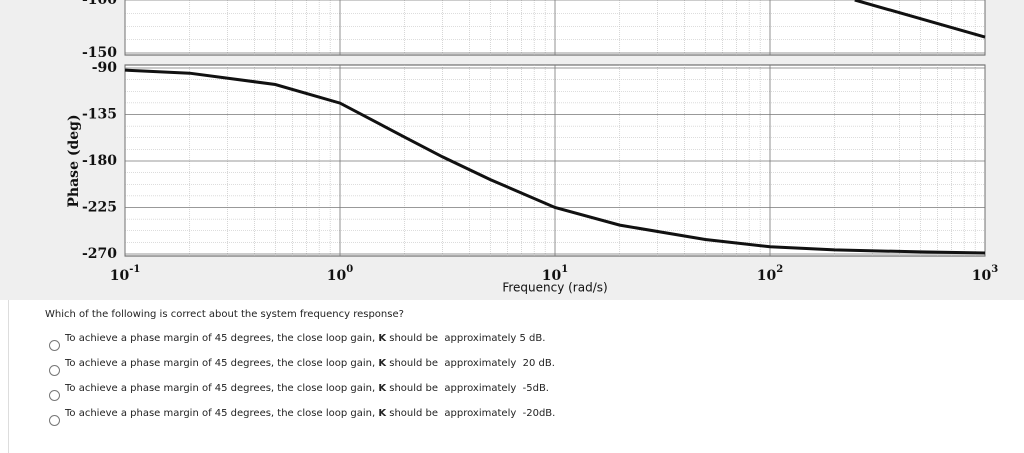 This screenshot has width=1024, height=453. Describe the element at coordinates (554, 288) in the screenshot. I see `x-axis-label: Frequency (rad/s)` at that location.